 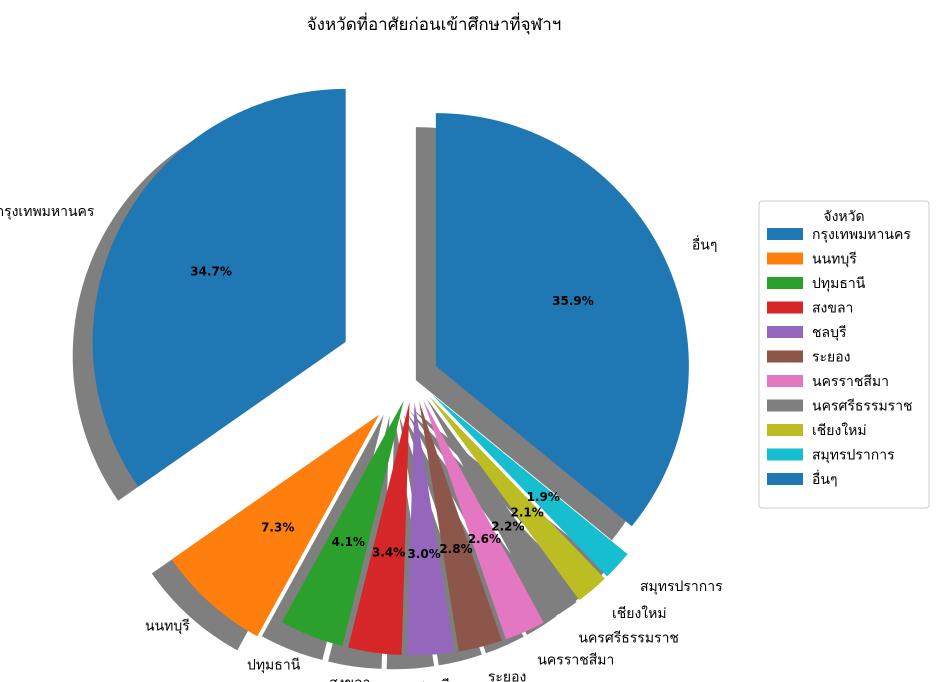 I want to click on slice-percent-3: 3.4%, so click(x=388, y=552).